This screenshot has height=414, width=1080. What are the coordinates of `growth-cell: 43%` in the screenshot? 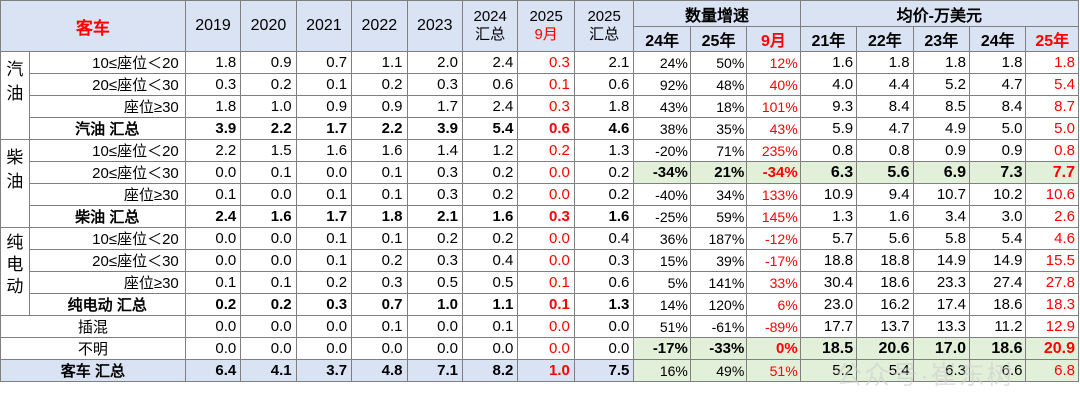 It's located at (773, 128).